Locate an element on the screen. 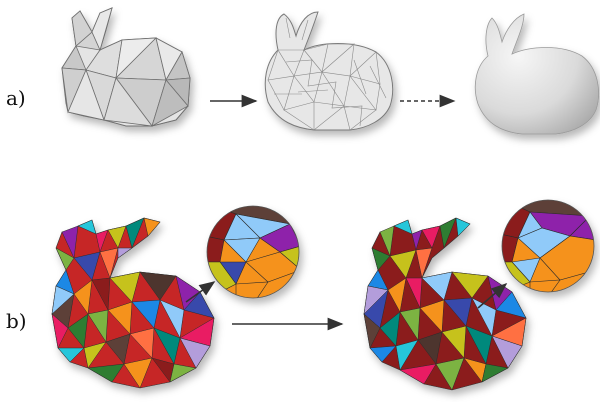 The height and width of the screenshot is (402, 600). color-faceted-bunny-coarse is located at coordinates (133, 303).